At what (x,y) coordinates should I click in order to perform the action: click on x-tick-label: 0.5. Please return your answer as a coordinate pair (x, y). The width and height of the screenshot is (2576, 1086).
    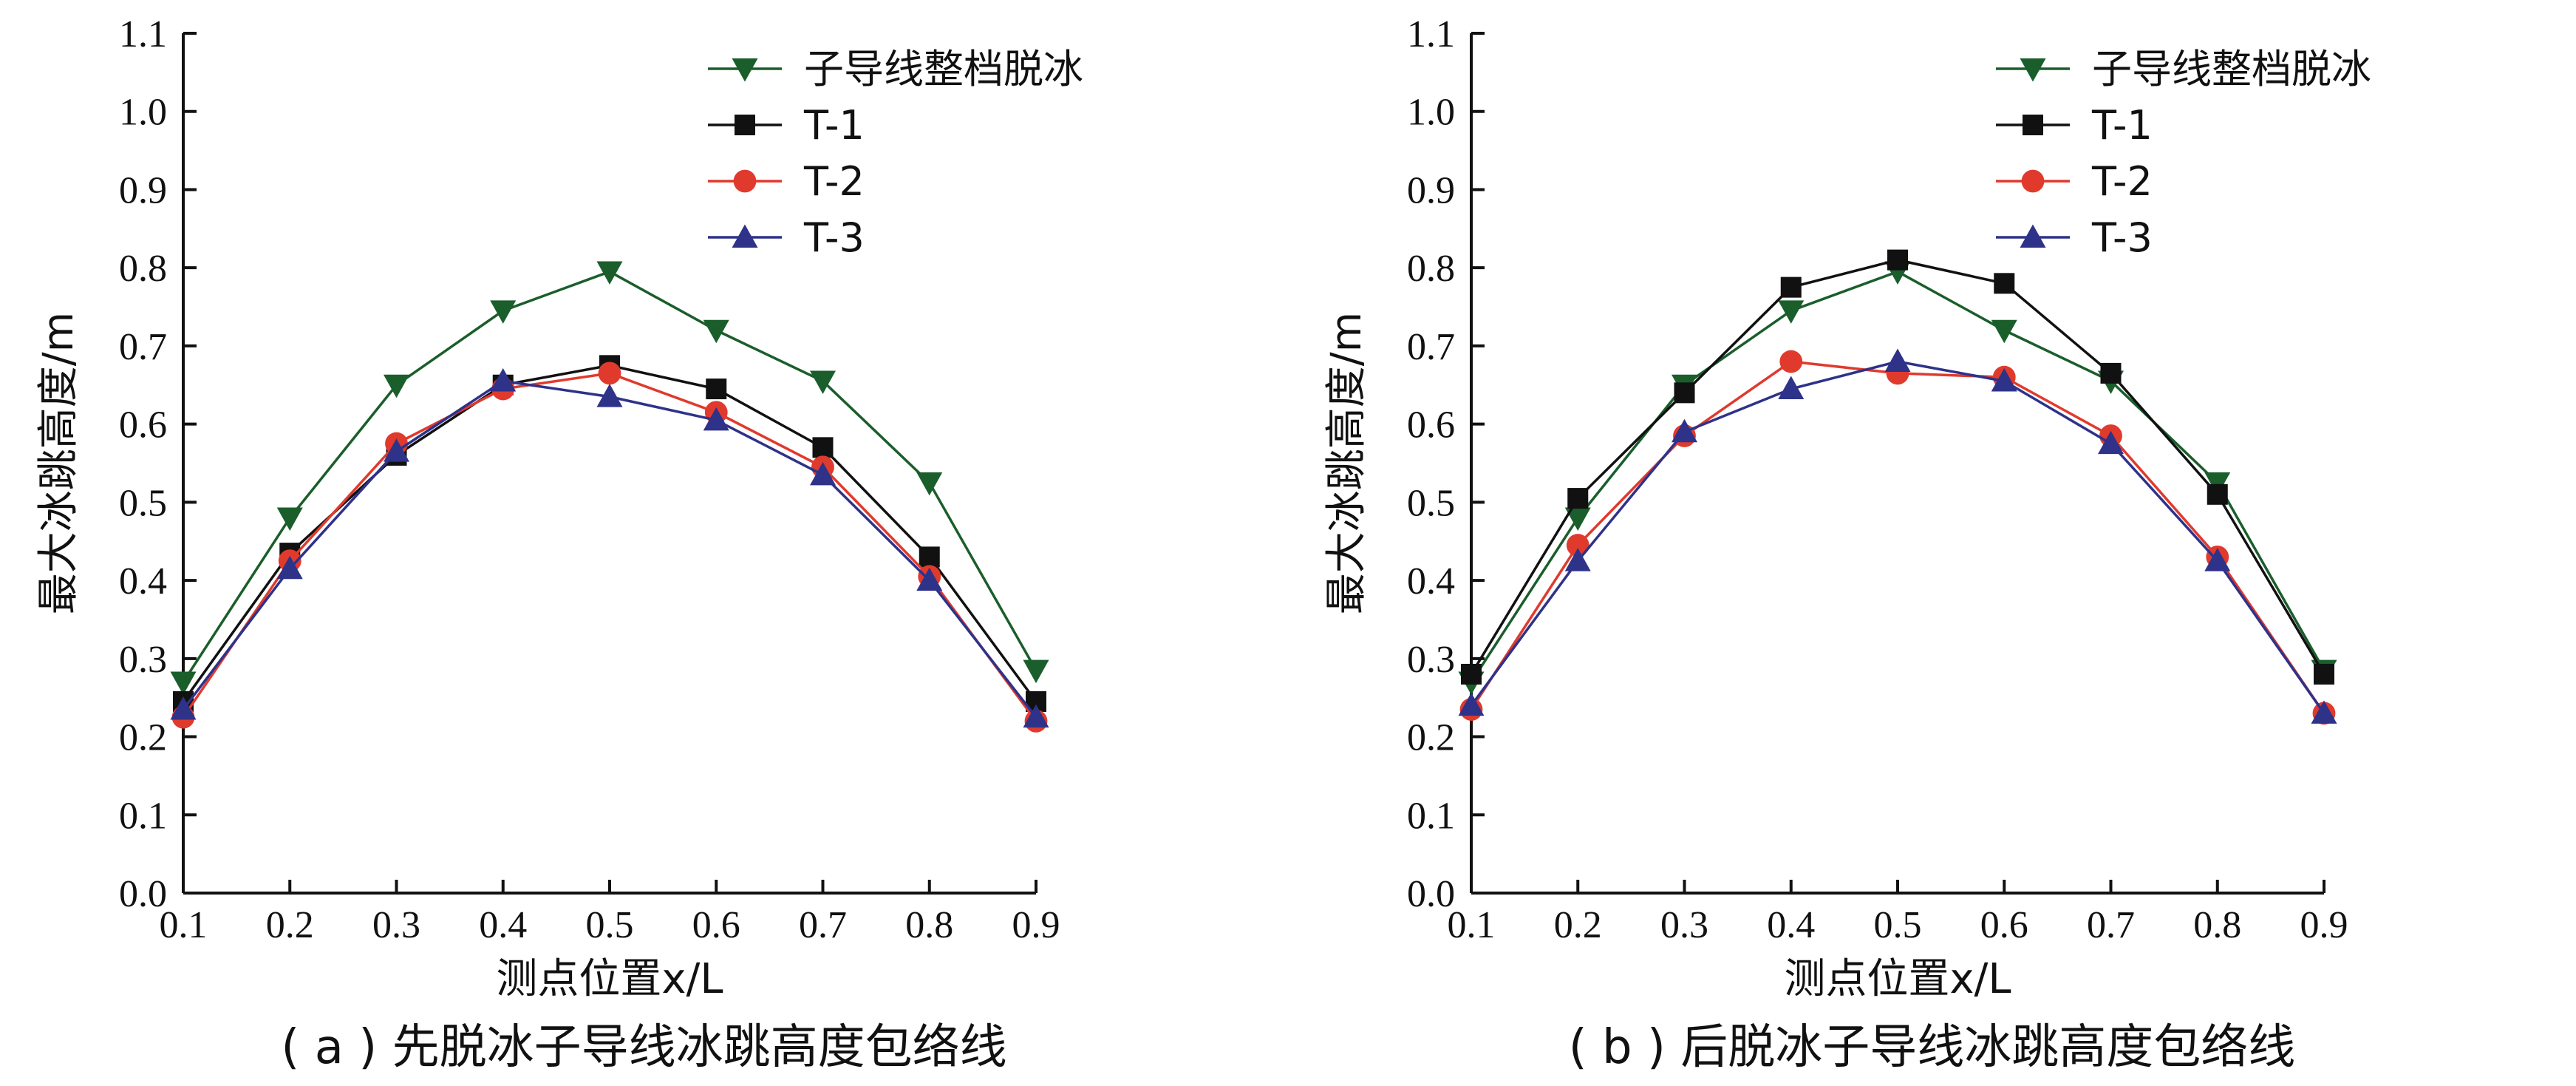
    Looking at the image, I should click on (1898, 925).